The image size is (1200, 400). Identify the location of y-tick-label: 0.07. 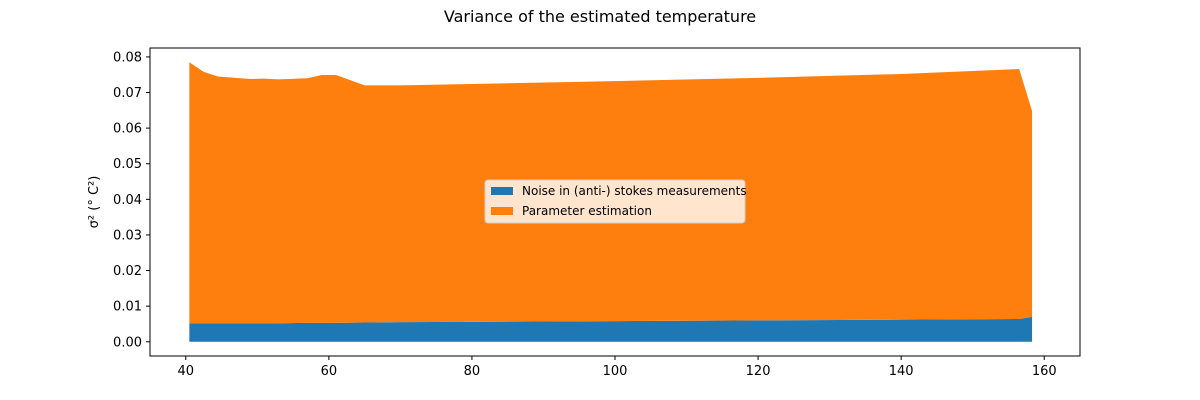
(127, 93).